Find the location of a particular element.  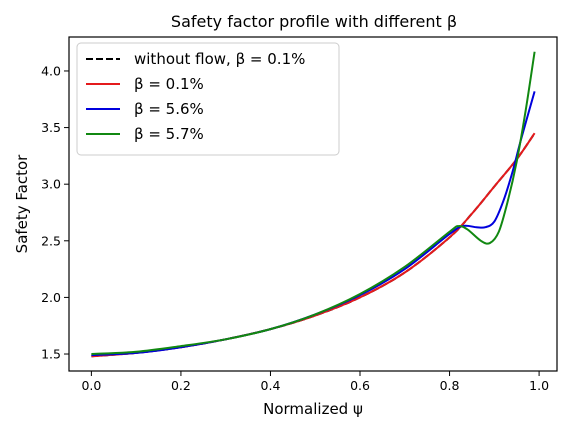

x-tick-label: 1.0 is located at coordinates (539, 385).